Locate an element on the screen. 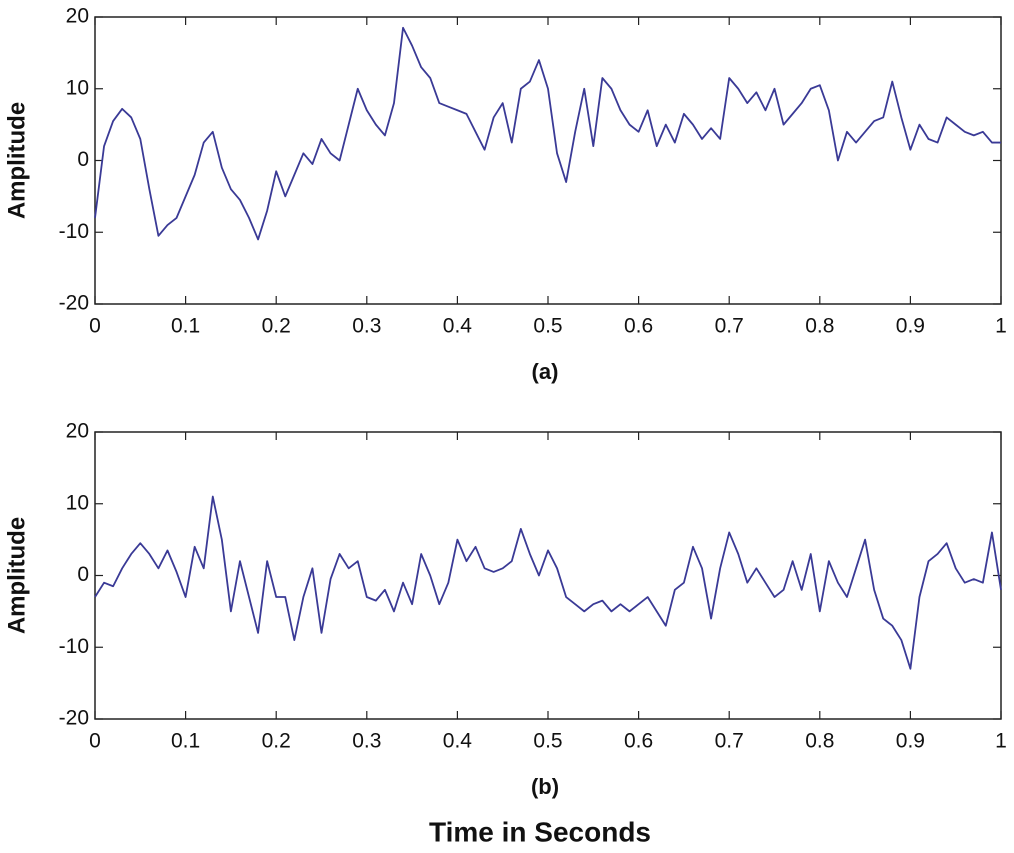 This screenshot has height=853, width=1014. panel-caption: (b) is located at coordinates (545, 786).